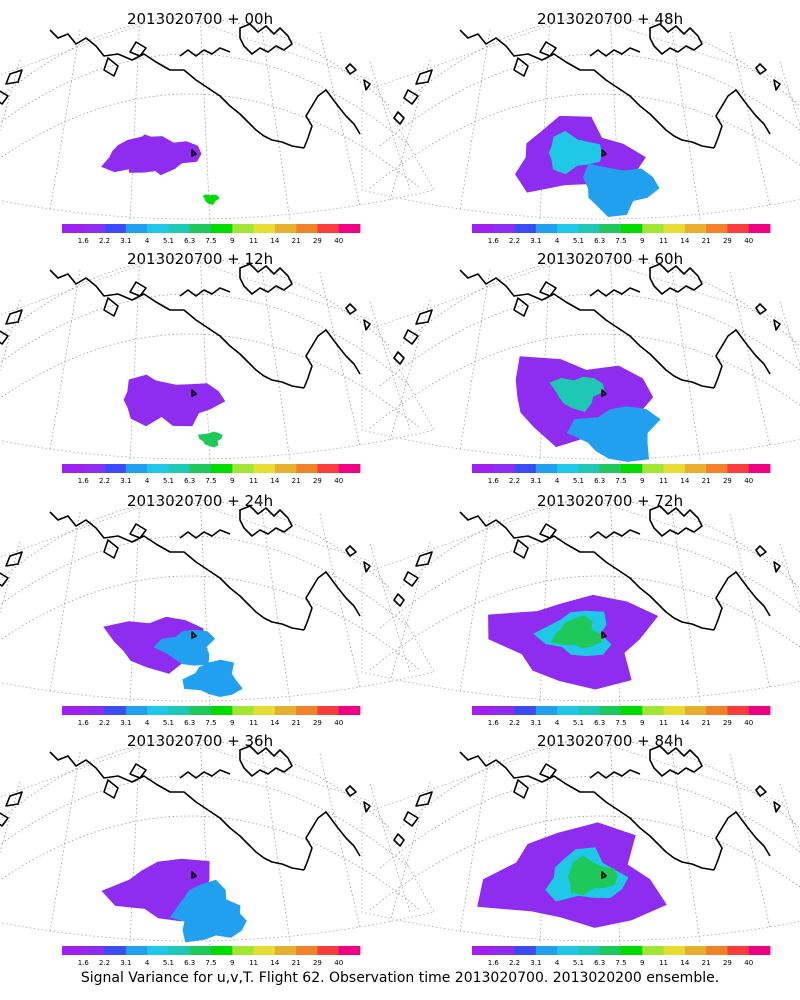 The width and height of the screenshot is (800, 1000). Describe the element at coordinates (576, 632) in the screenshot. I see `variance-area-central-pacific` at that location.